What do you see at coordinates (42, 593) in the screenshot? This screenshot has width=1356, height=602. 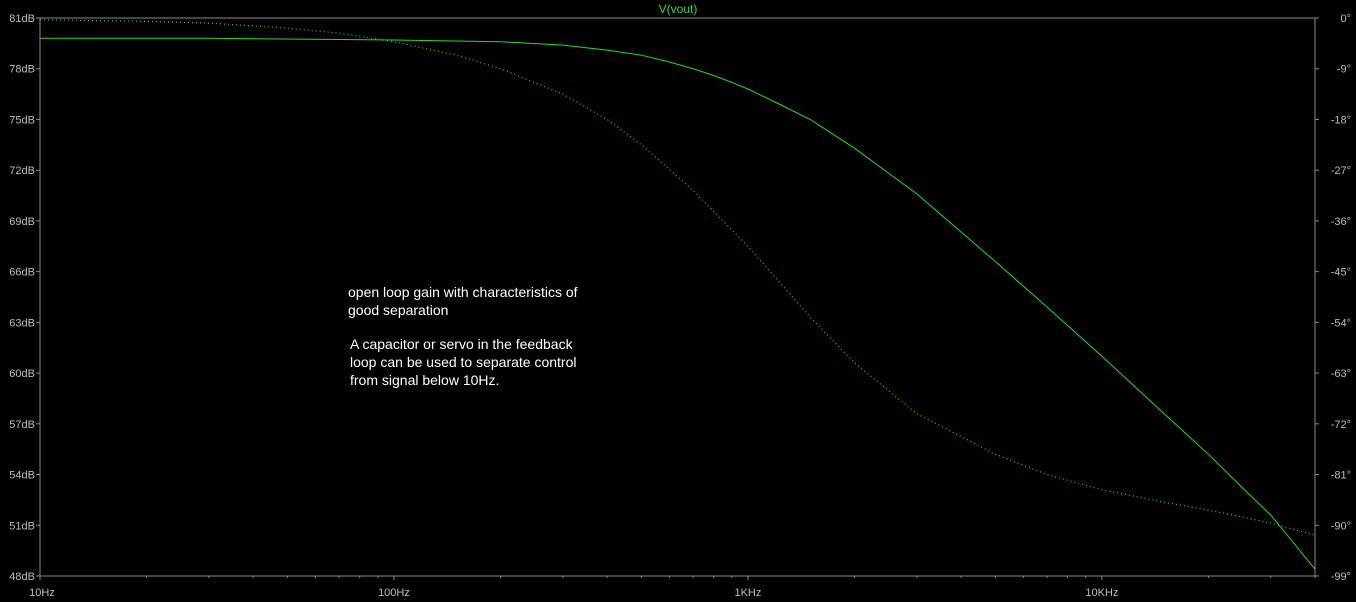 I see `x-tick-label: 10Hz` at bounding box center [42, 593].